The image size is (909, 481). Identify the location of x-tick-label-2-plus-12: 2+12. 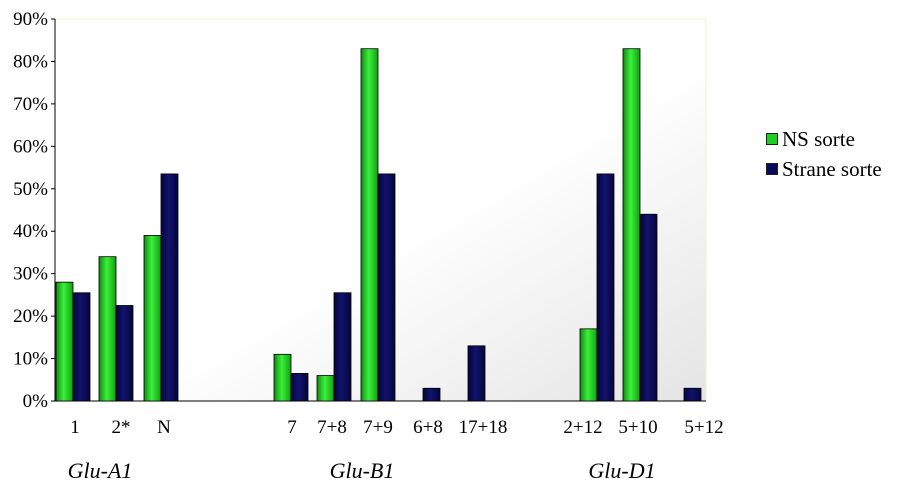
(582, 427).